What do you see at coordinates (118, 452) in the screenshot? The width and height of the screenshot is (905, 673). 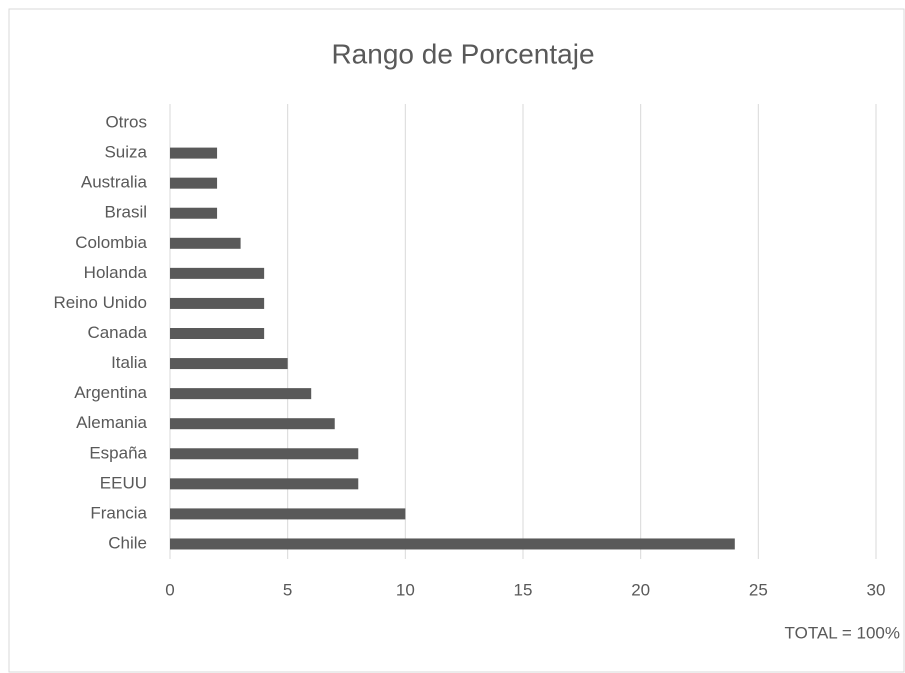 I see `y-tick-label: España` at bounding box center [118, 452].